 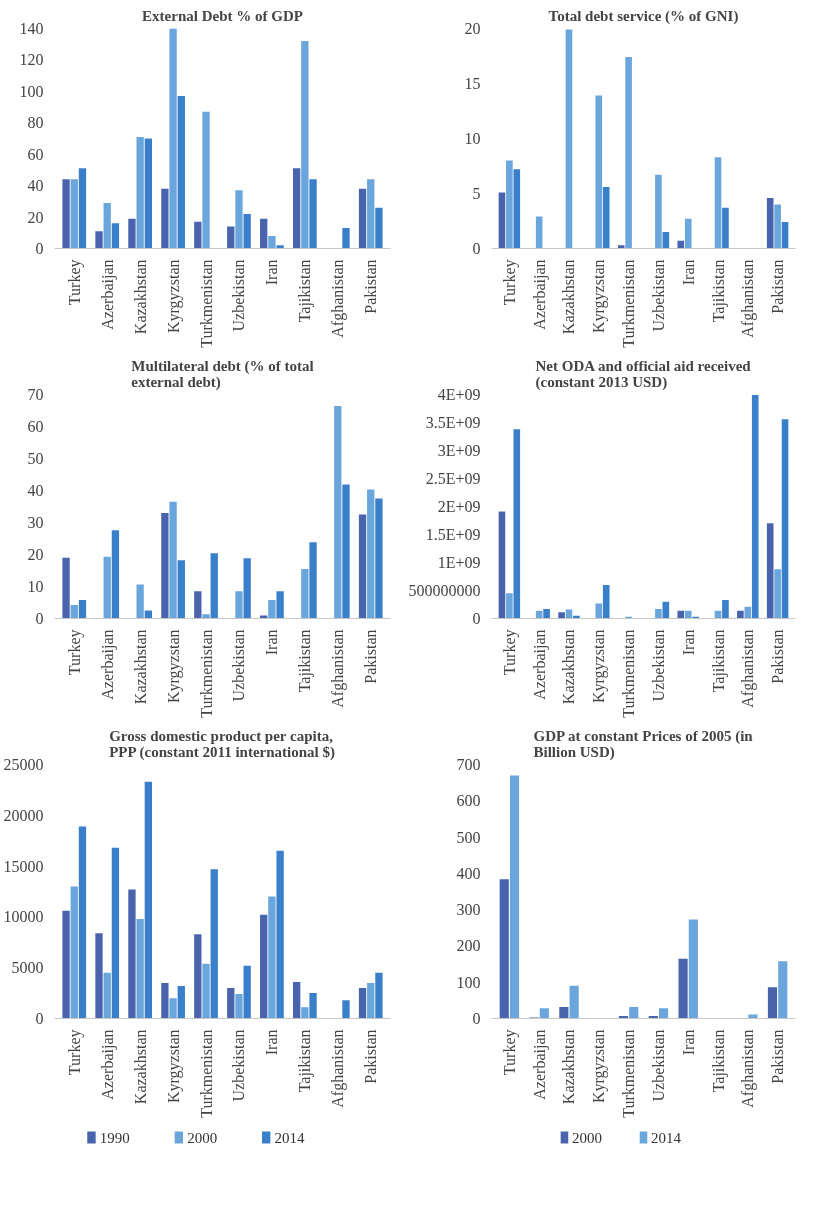 What do you see at coordinates (643, 16) in the screenshot?
I see `chart-title: Total debt service (% of GNI)` at bounding box center [643, 16].